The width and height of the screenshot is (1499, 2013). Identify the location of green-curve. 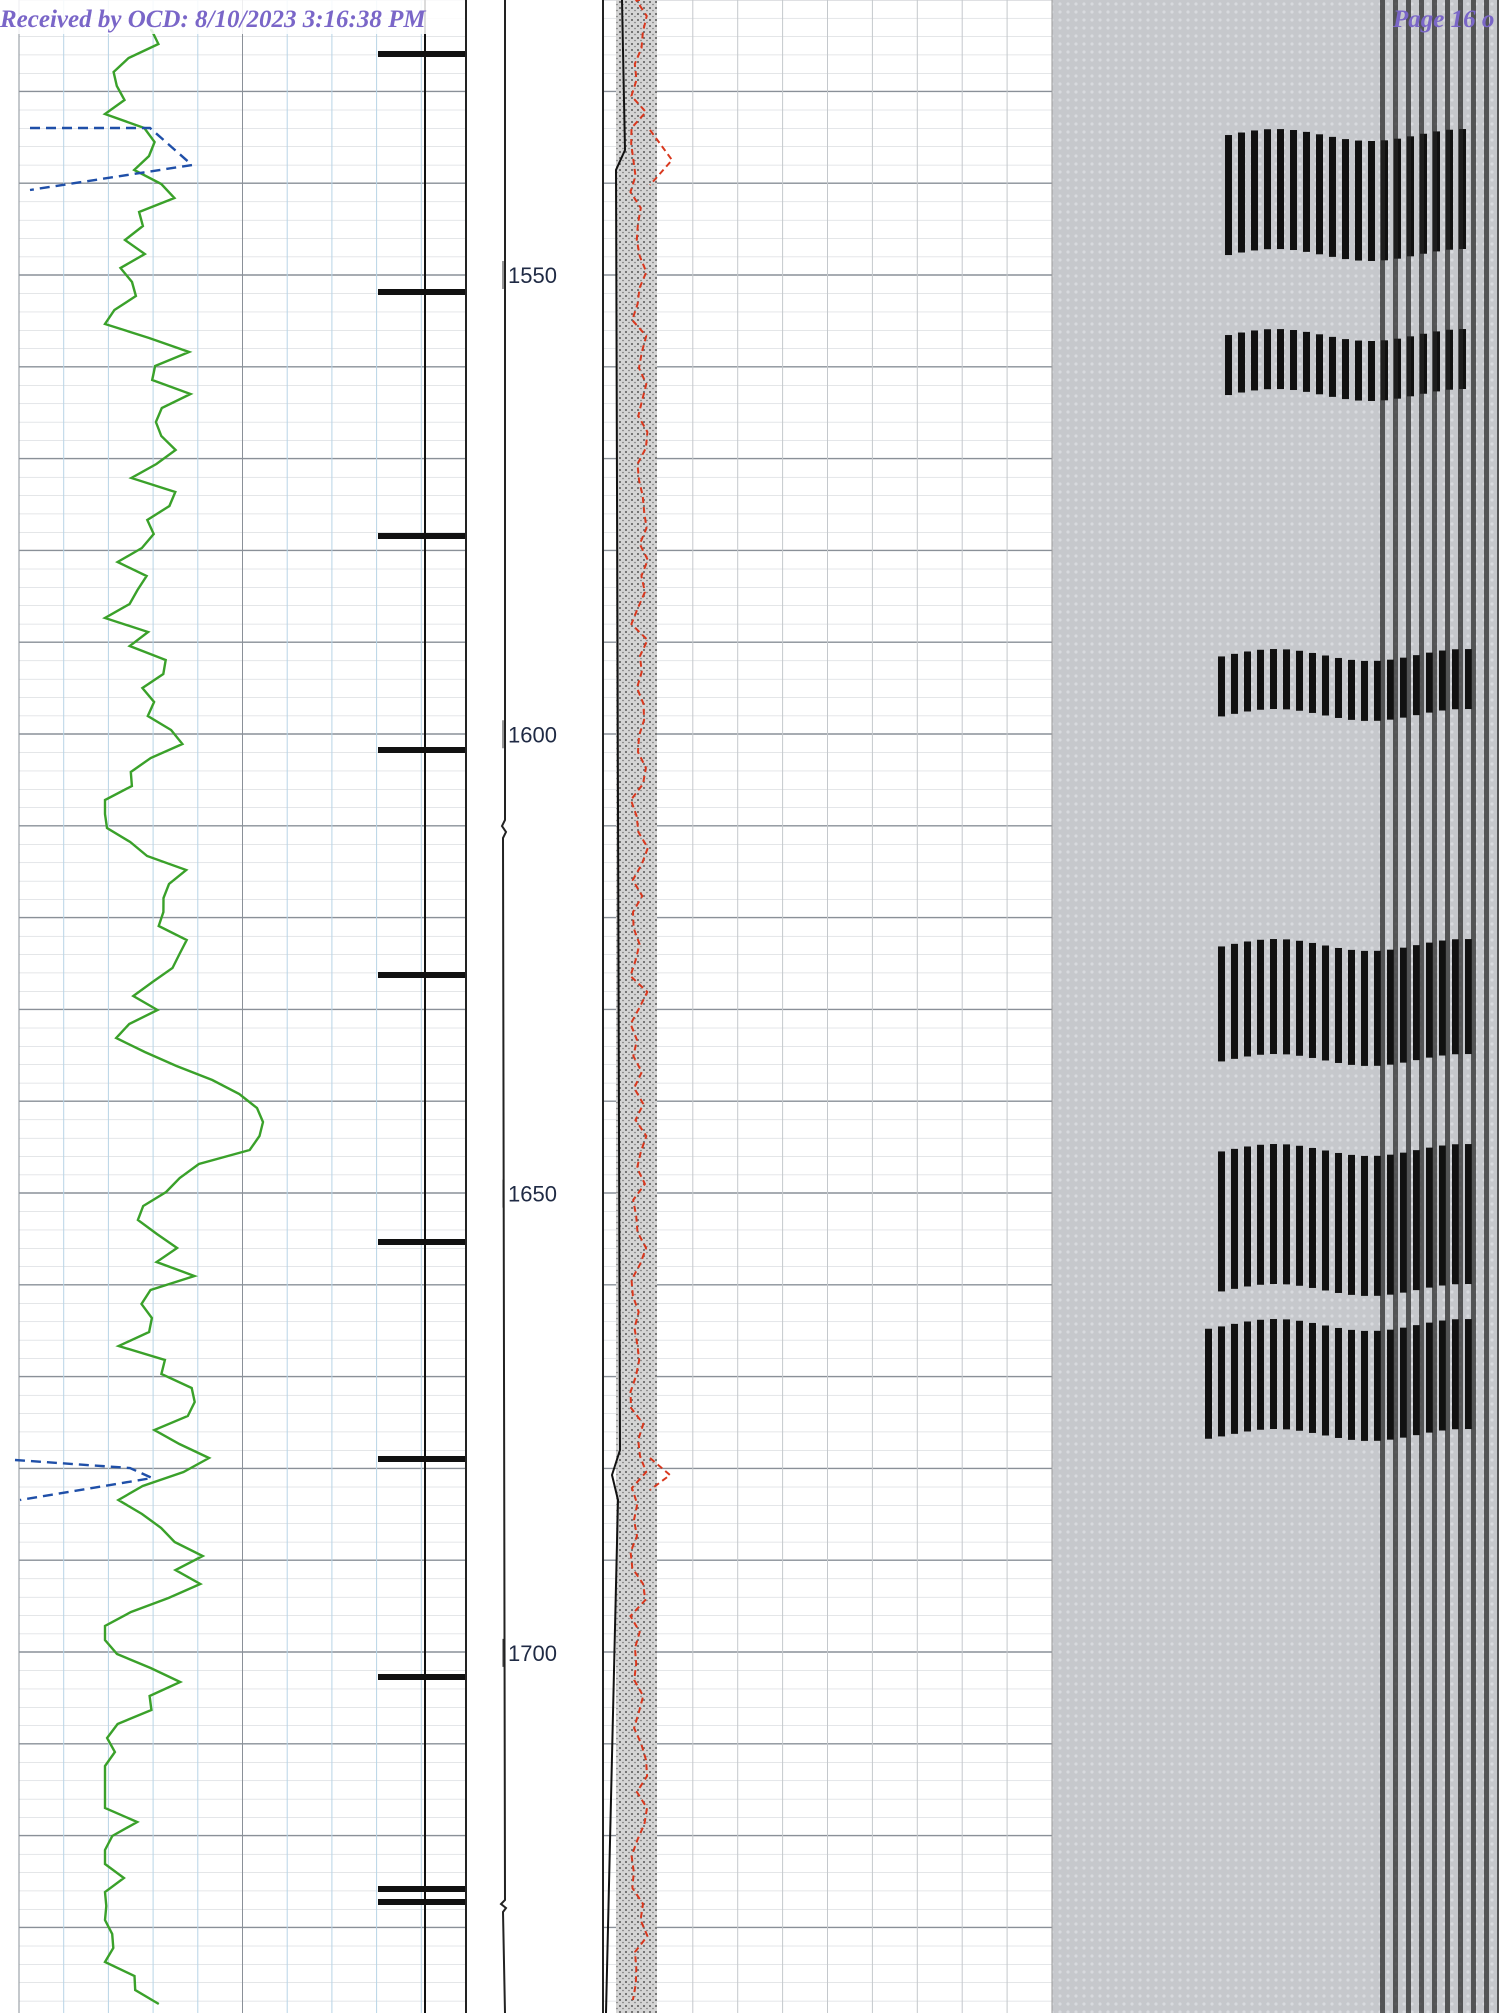
(183, 1017).